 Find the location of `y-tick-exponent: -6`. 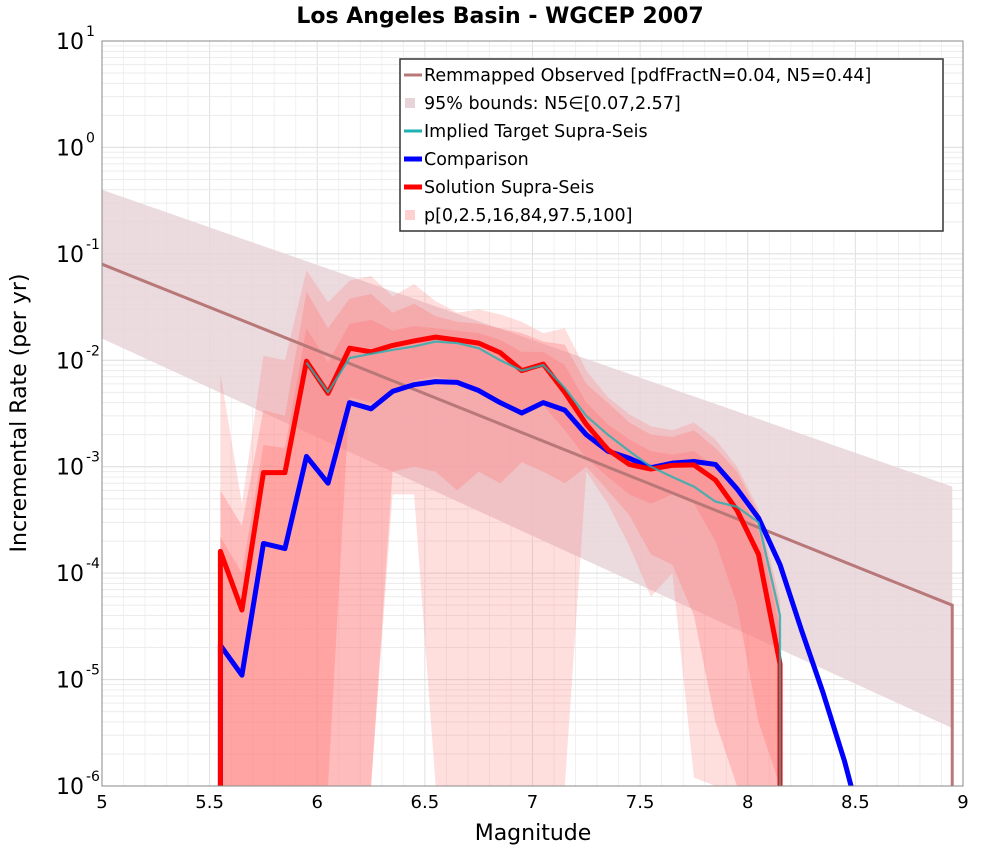

y-tick-exponent: -6 is located at coordinates (93, 777).